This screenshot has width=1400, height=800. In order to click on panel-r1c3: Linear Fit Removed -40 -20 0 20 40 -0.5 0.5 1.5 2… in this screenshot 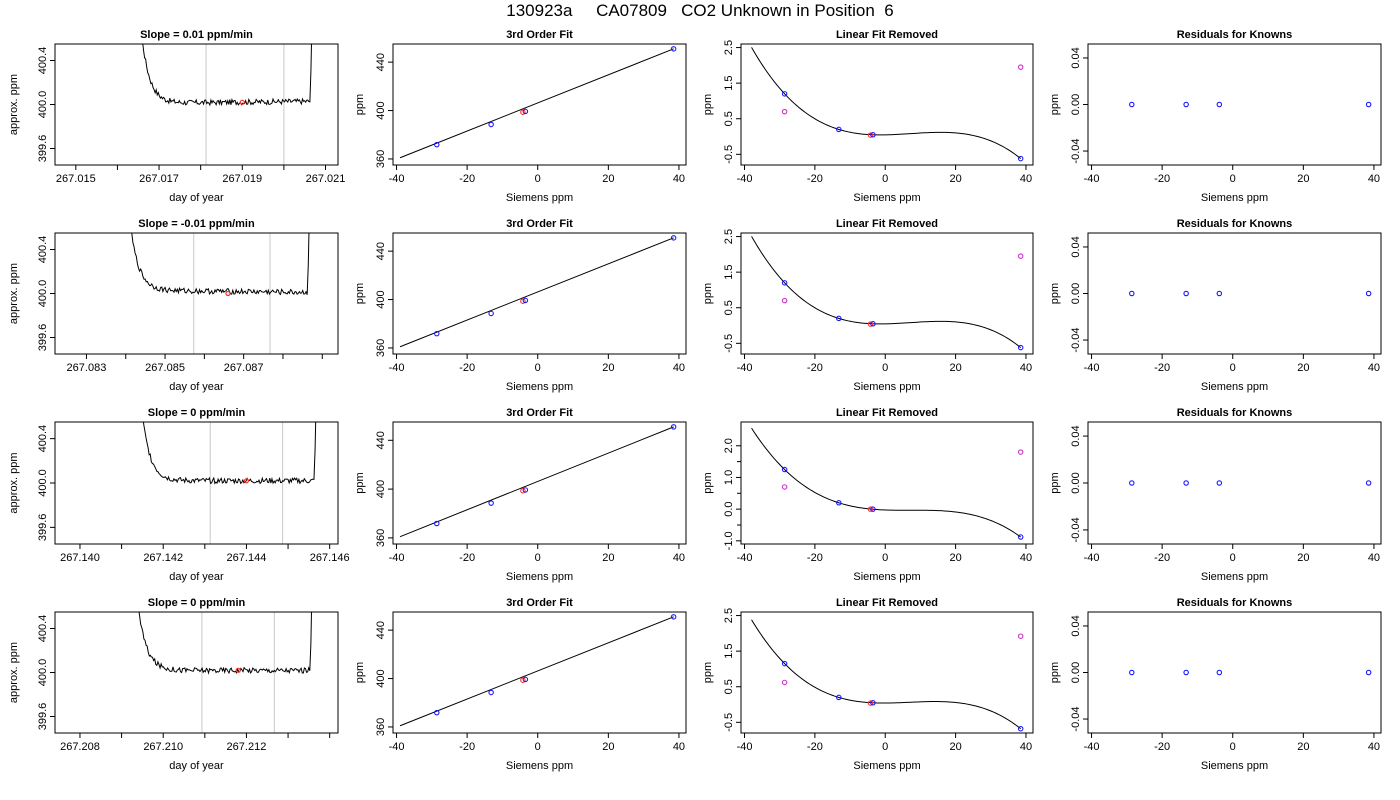, I will do `click(868, 116)`.